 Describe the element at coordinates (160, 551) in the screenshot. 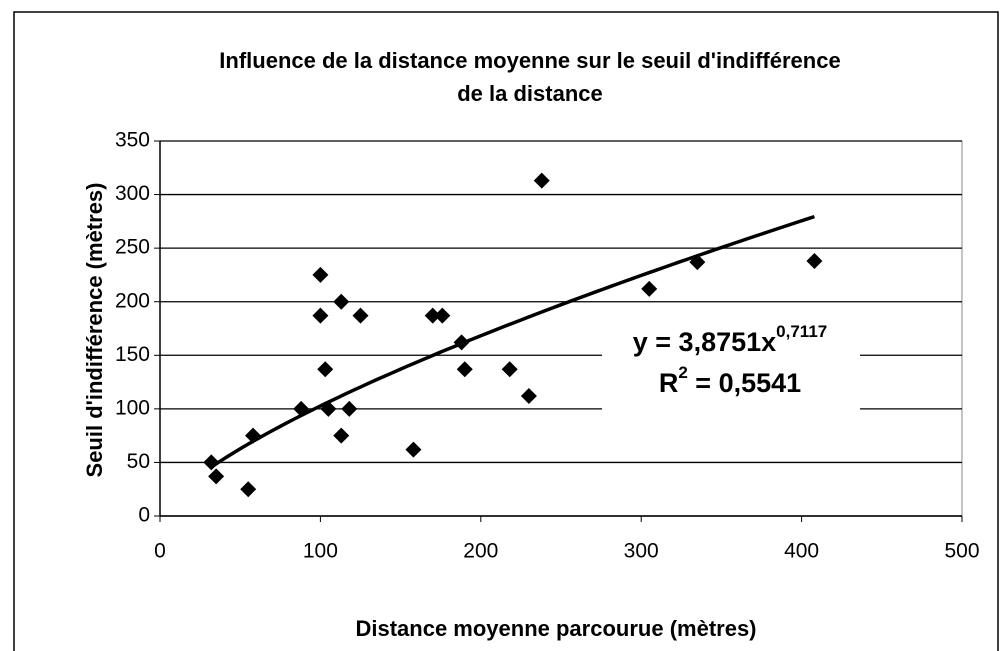

I see `x-tick-label: 0` at that location.